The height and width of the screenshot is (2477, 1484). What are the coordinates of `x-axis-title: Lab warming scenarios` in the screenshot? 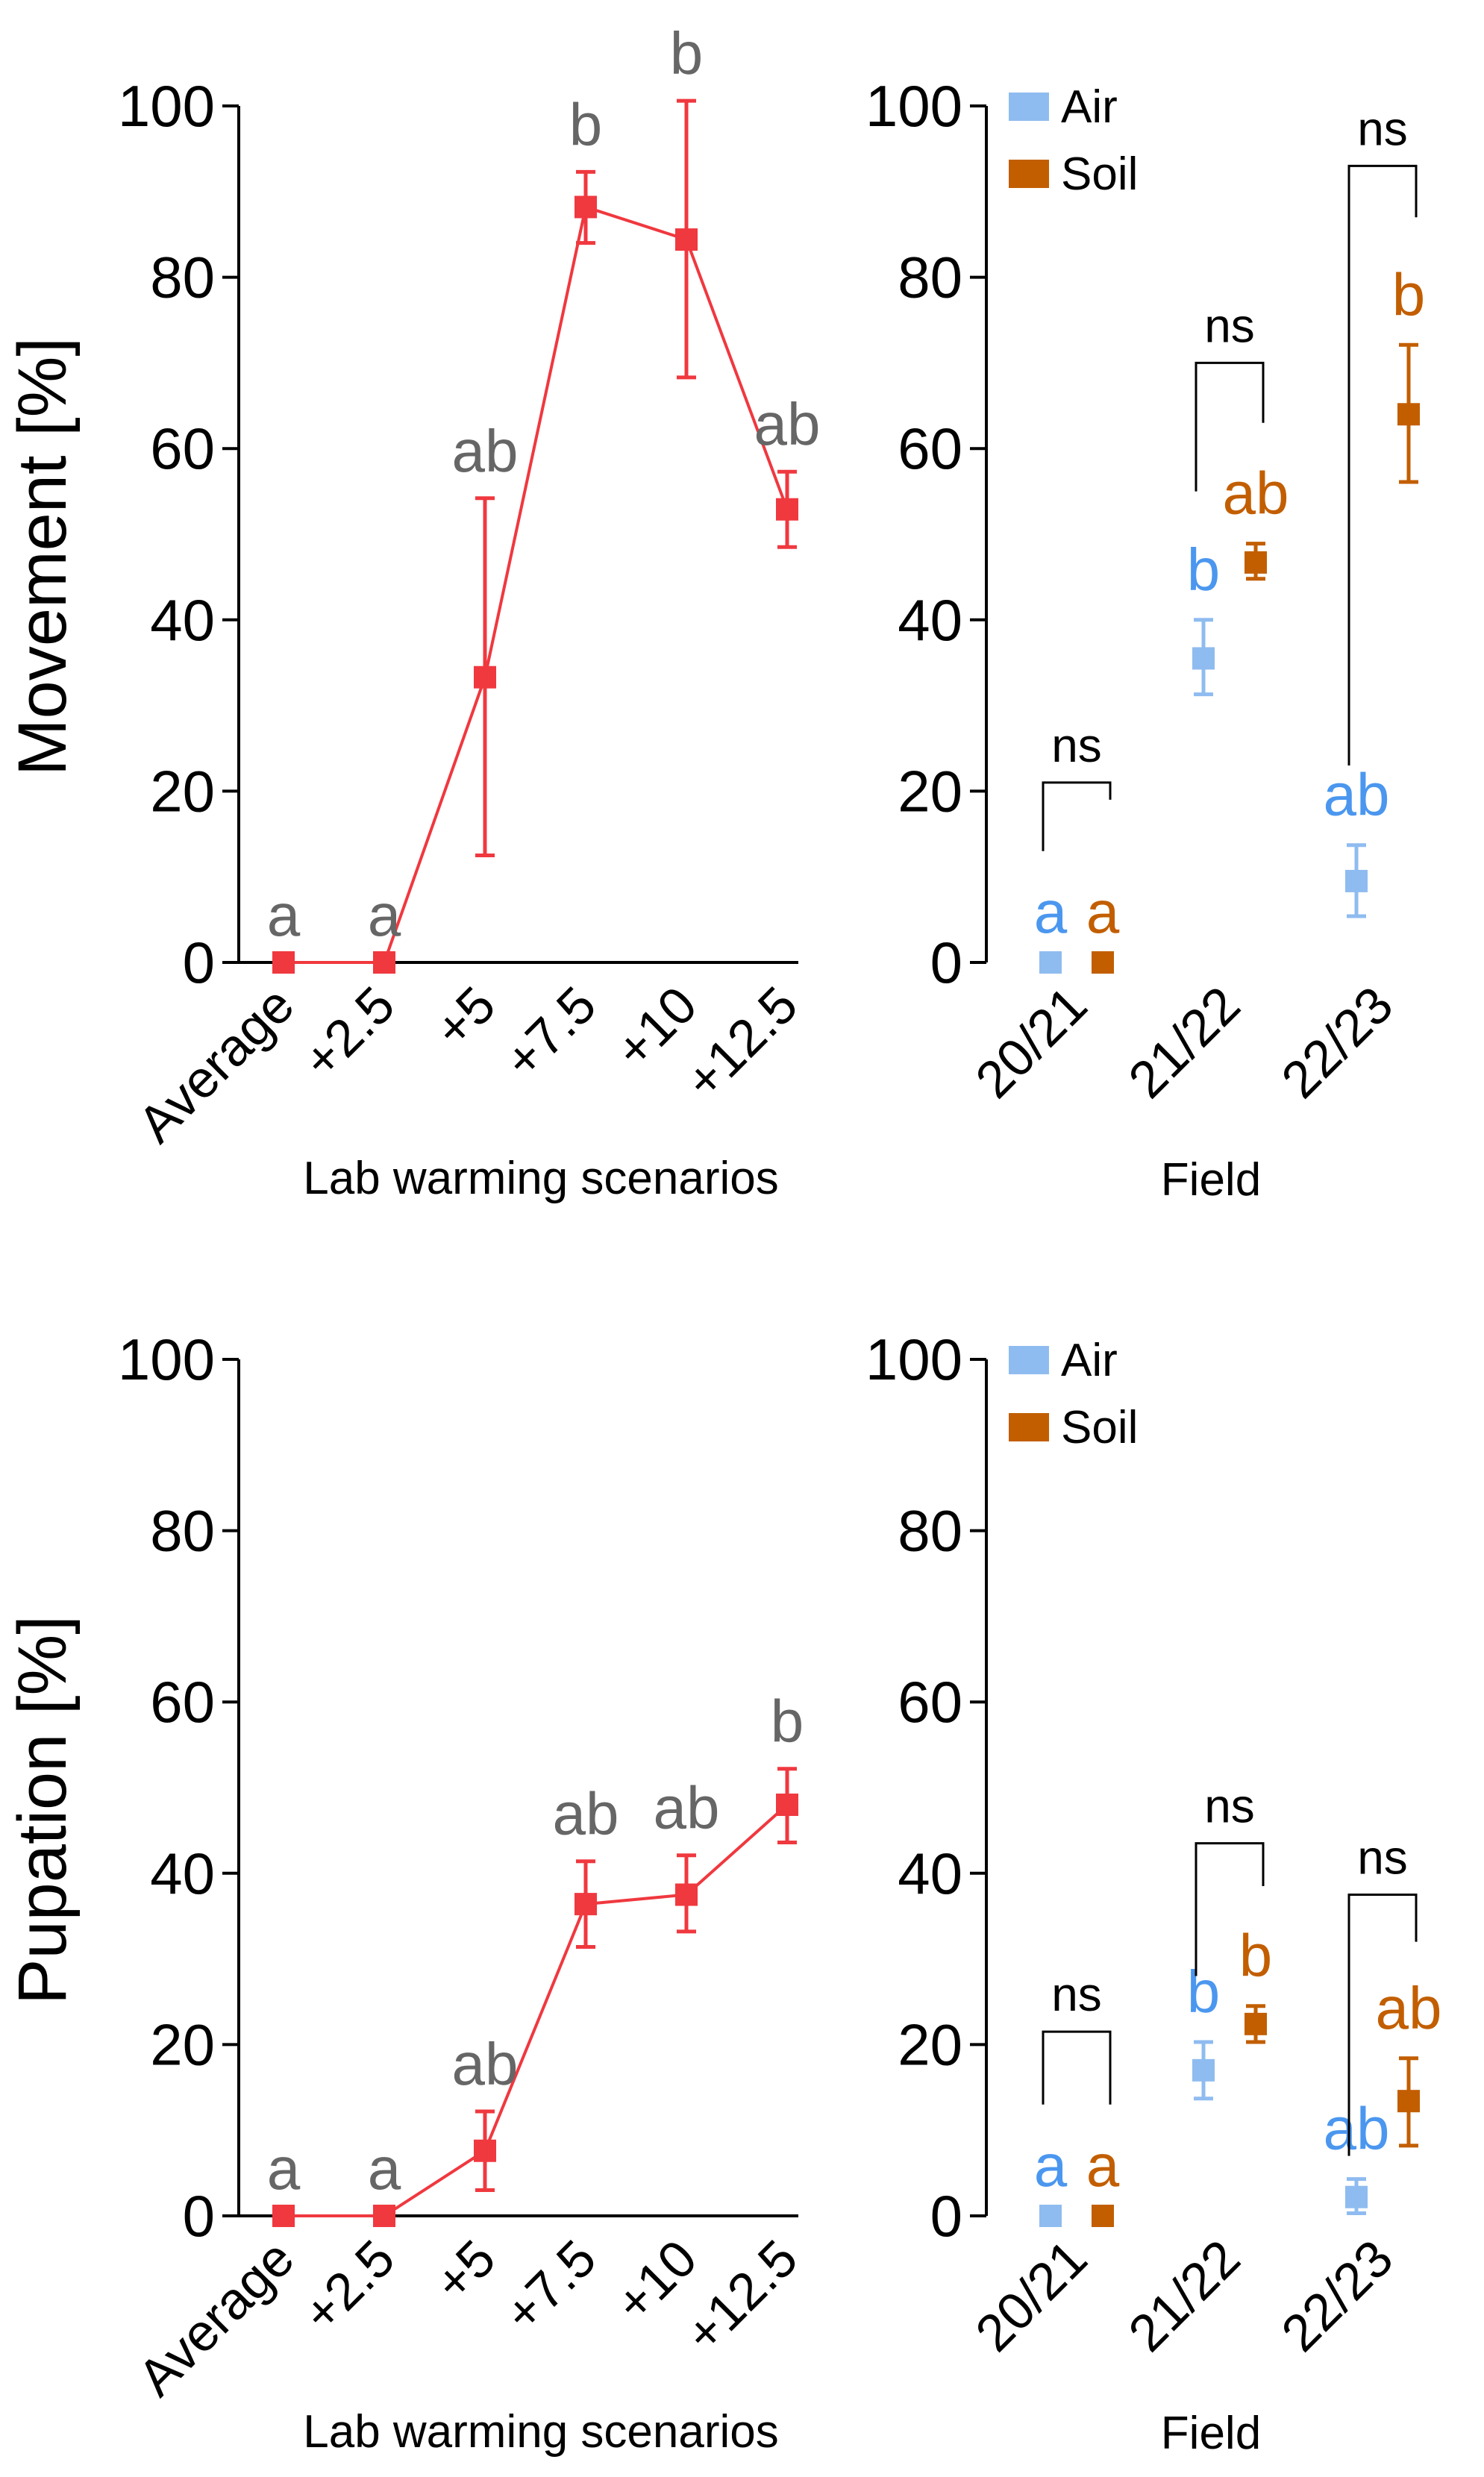 It's located at (541, 2432).